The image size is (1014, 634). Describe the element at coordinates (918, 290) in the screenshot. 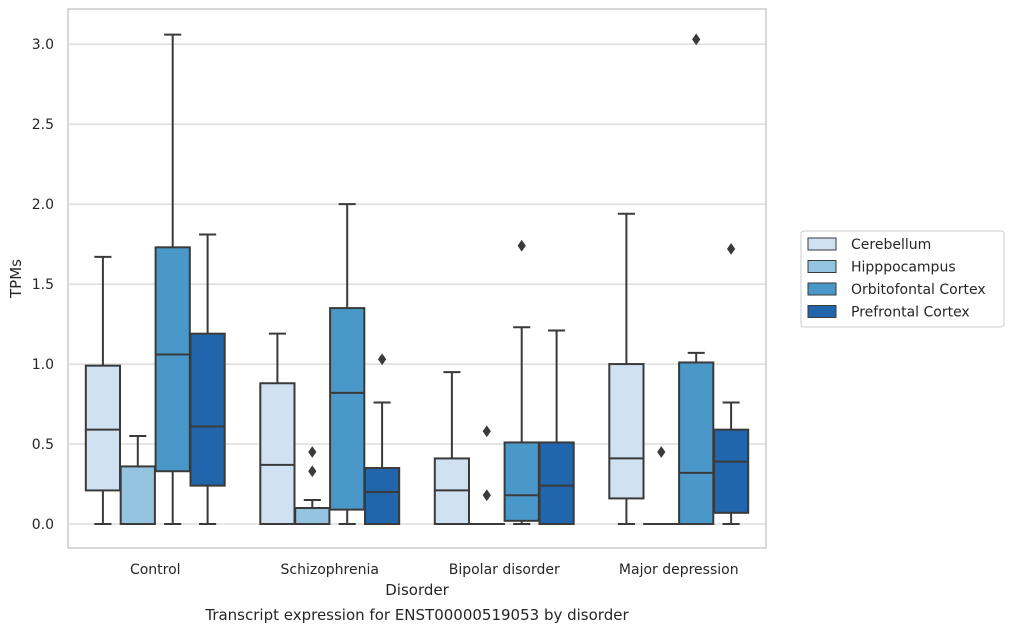

I see `legend-label: Orbitofontal Cortex` at that location.